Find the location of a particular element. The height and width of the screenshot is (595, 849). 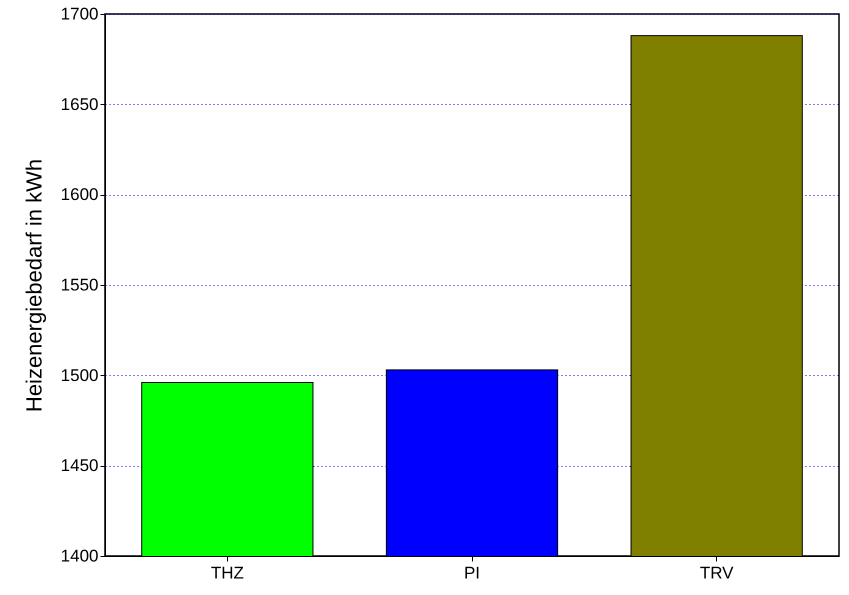

y-tick-label: 1600 is located at coordinates (79, 194).